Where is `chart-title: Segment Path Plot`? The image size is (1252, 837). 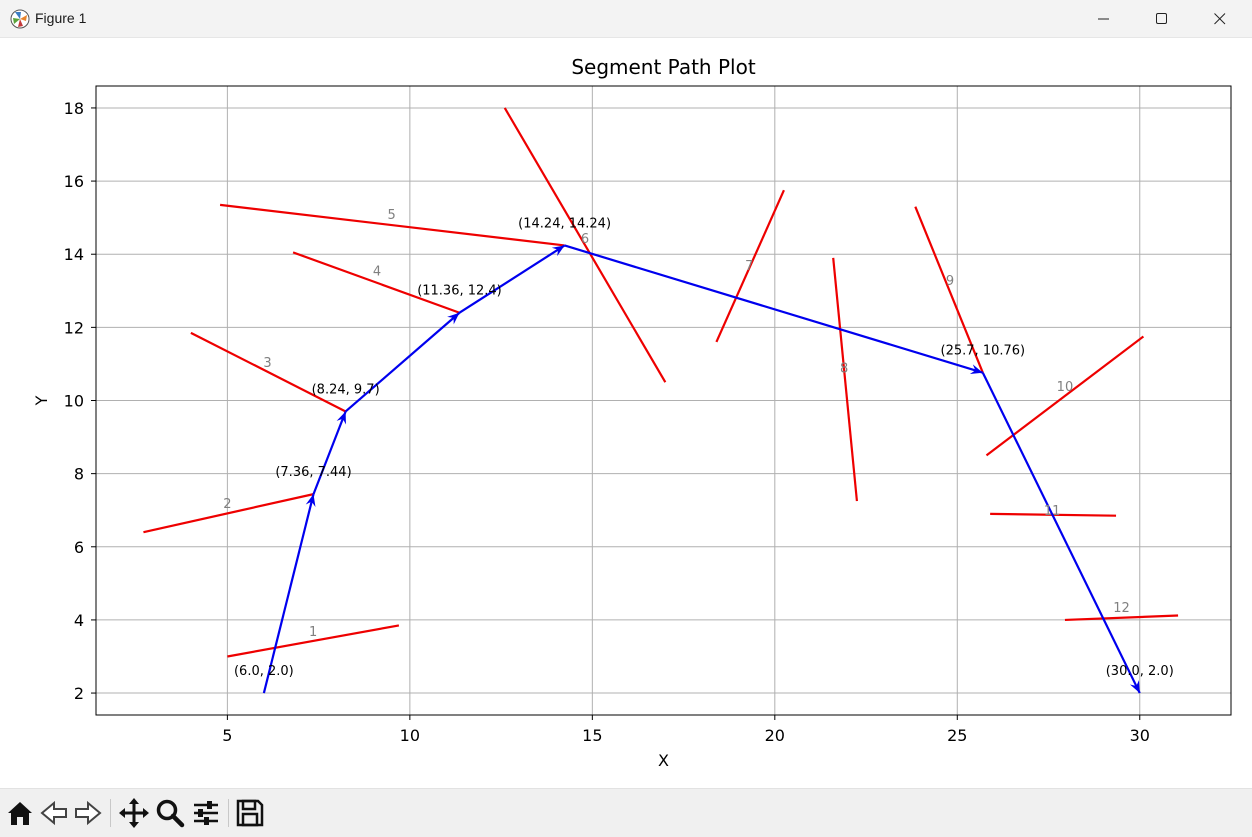 chart-title: Segment Path Plot is located at coordinates (663, 67).